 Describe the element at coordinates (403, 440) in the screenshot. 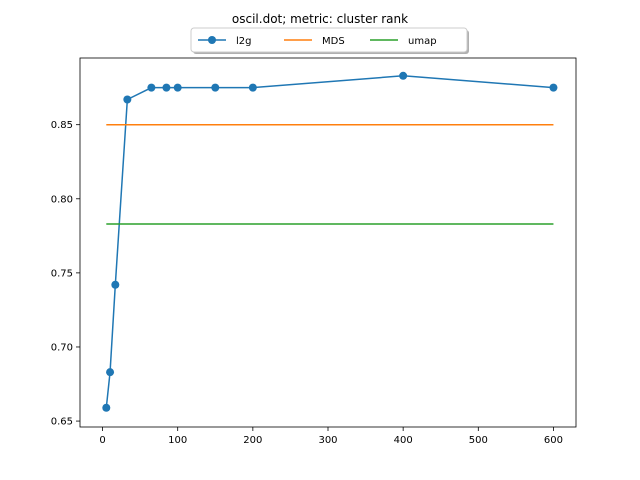

I see `x-tick-label: 400` at that location.